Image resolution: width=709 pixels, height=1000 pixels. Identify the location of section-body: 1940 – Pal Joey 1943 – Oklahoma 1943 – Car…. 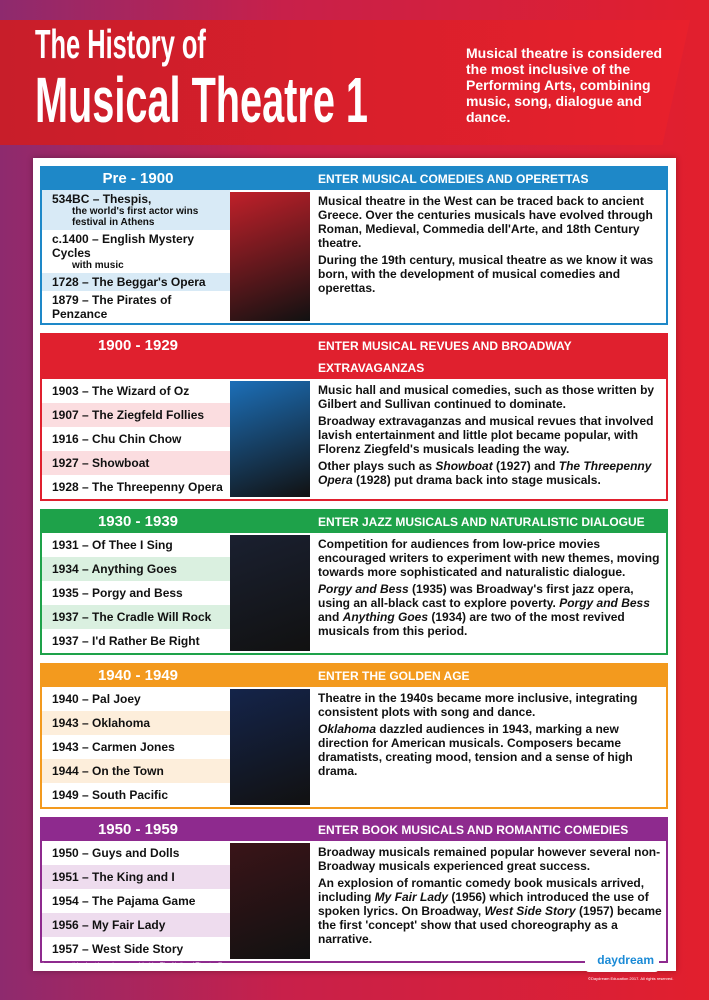
(354, 747).